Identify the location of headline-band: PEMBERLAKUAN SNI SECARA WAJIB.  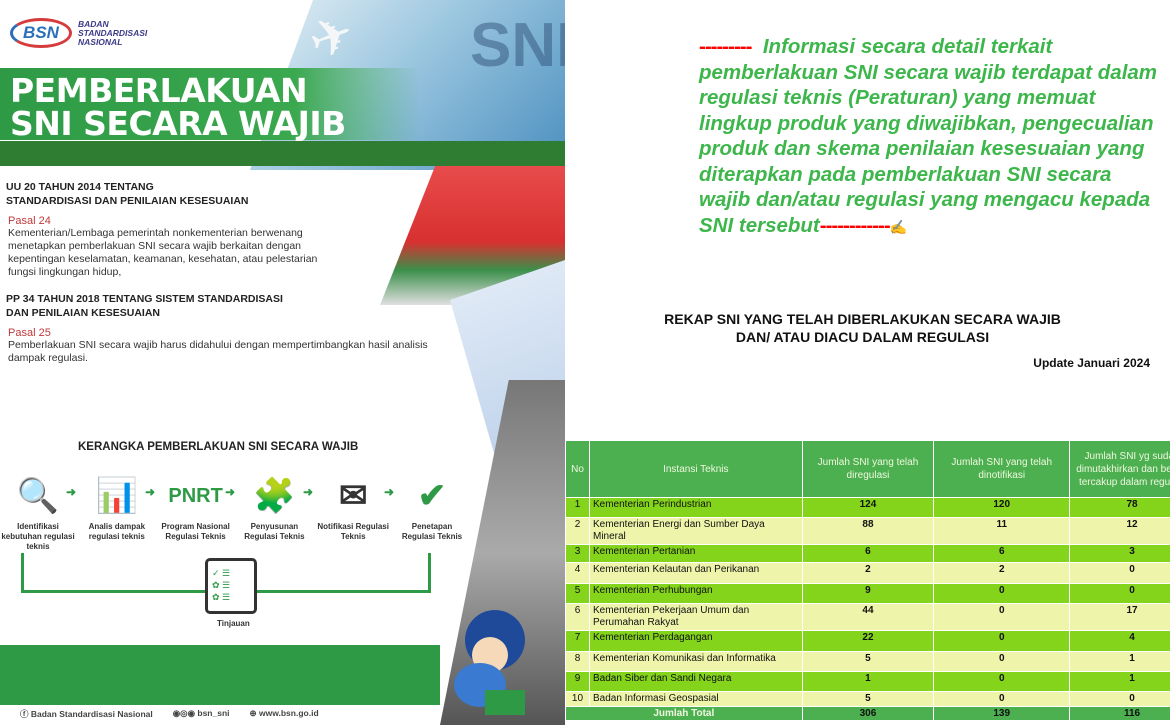
(210, 104).